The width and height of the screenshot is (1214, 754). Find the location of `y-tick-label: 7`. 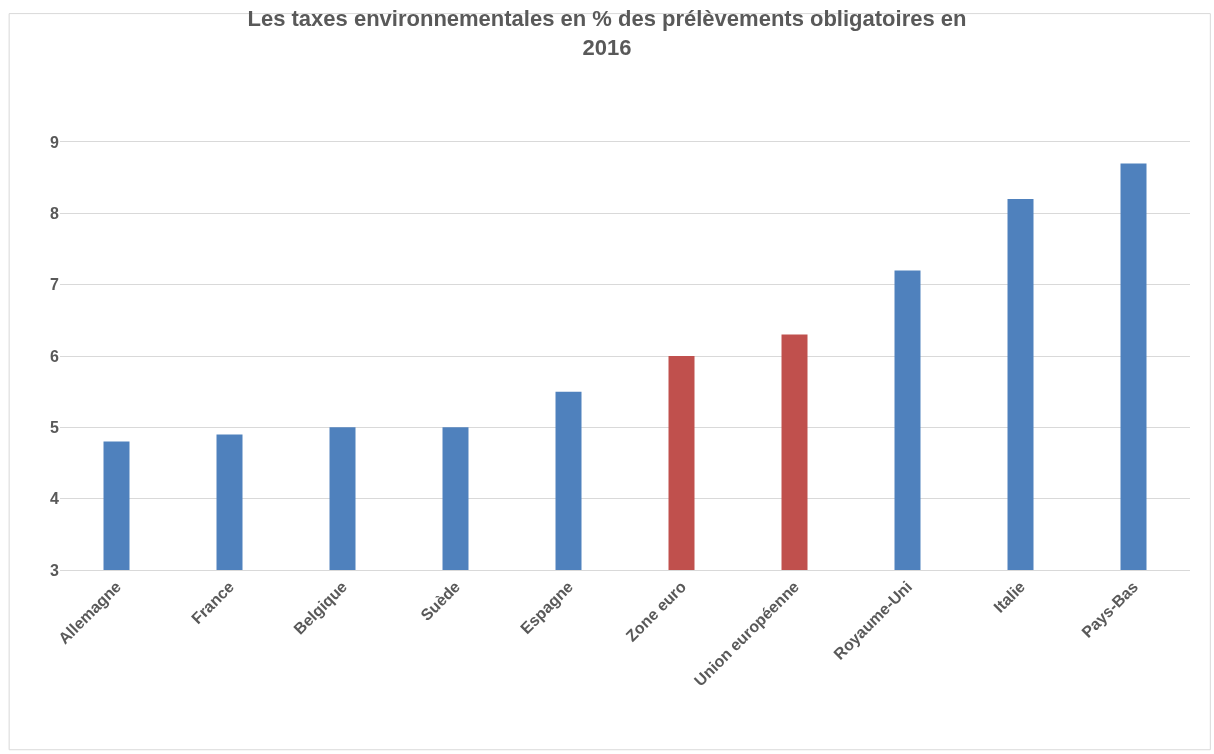

y-tick-label: 7 is located at coordinates (55, 285).